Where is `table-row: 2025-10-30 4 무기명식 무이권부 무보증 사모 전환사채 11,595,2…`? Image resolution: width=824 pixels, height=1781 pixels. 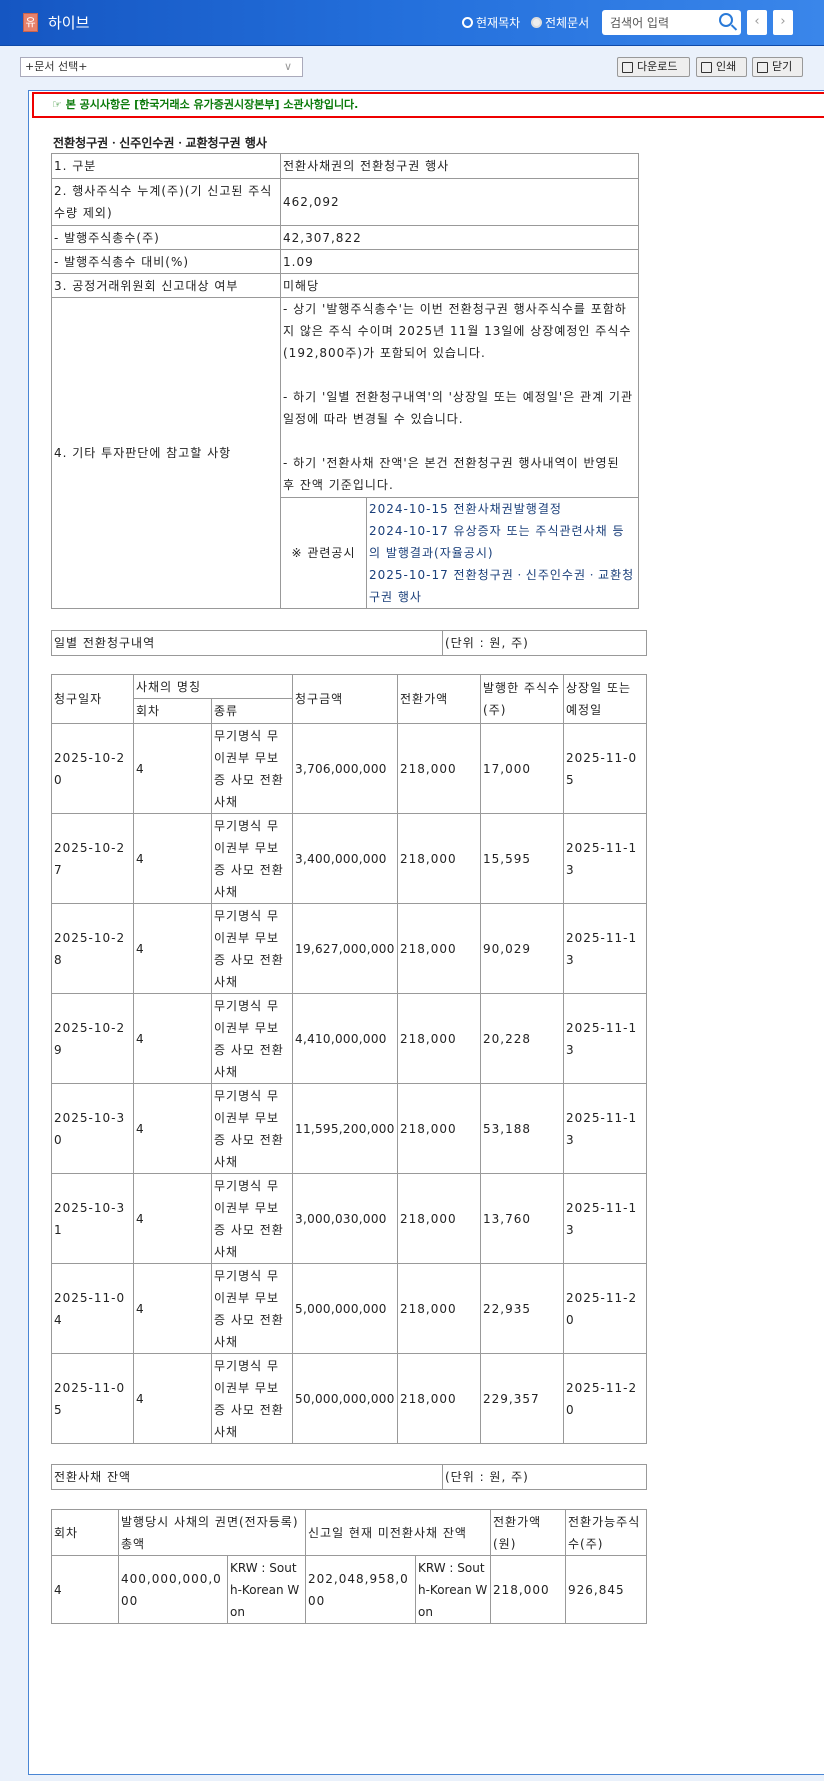 table-row: 2025-10-30 4 무기명식 무이권부 무보증 사모 전환사채 11,595,2… is located at coordinates (349, 1128).